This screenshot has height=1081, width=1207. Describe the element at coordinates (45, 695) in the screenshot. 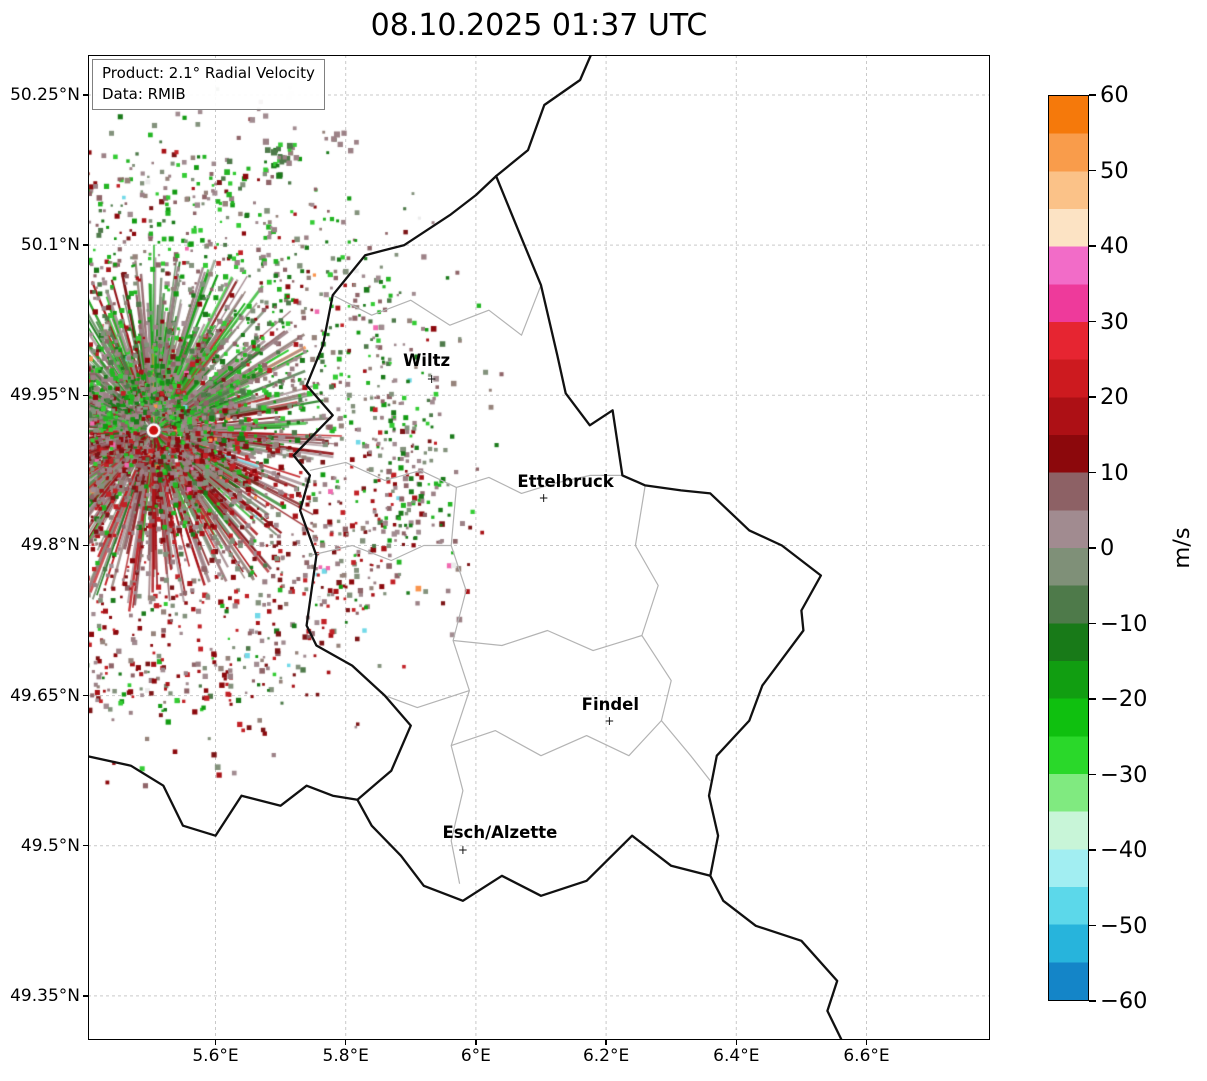

I see `lat-tick-label: 49.65°N` at that location.